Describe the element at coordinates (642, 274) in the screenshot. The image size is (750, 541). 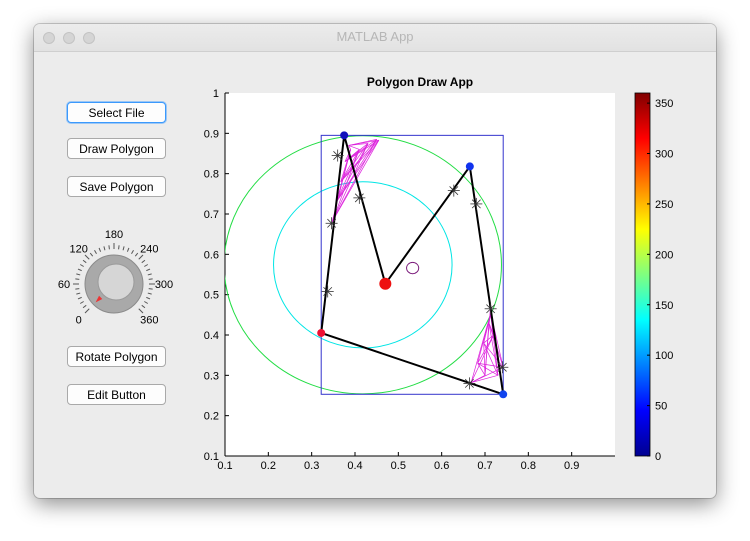
I see `colorbar` at that location.